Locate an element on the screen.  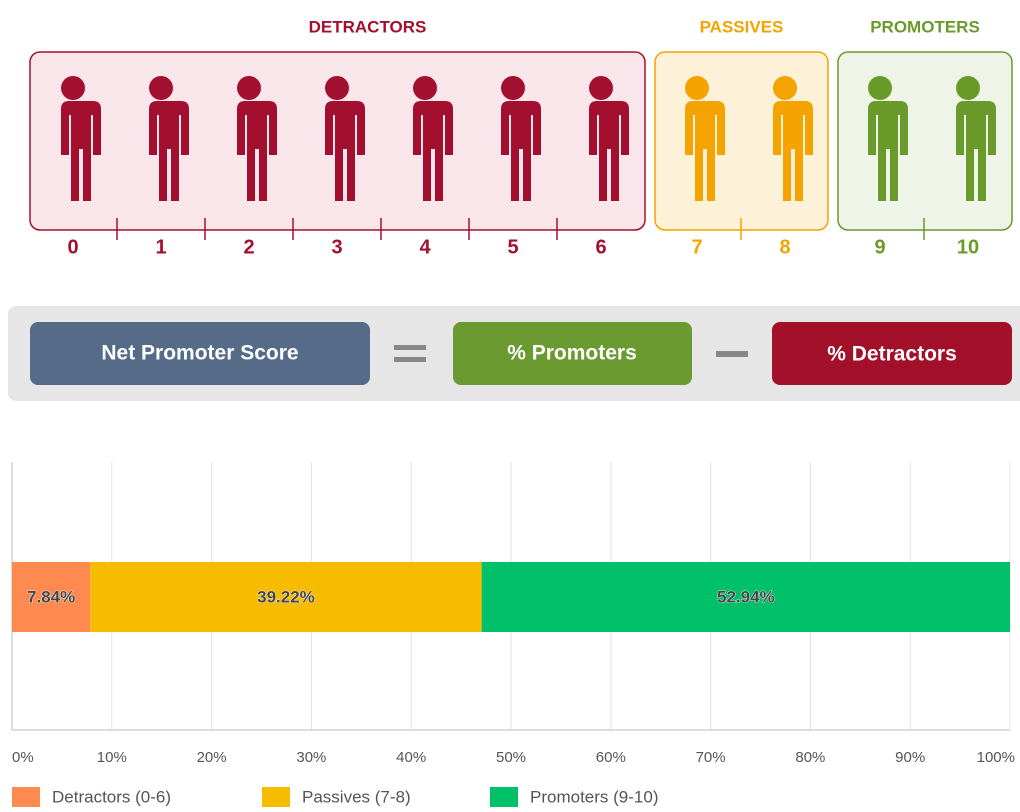
group-title: DETRACTORS is located at coordinates (368, 26).